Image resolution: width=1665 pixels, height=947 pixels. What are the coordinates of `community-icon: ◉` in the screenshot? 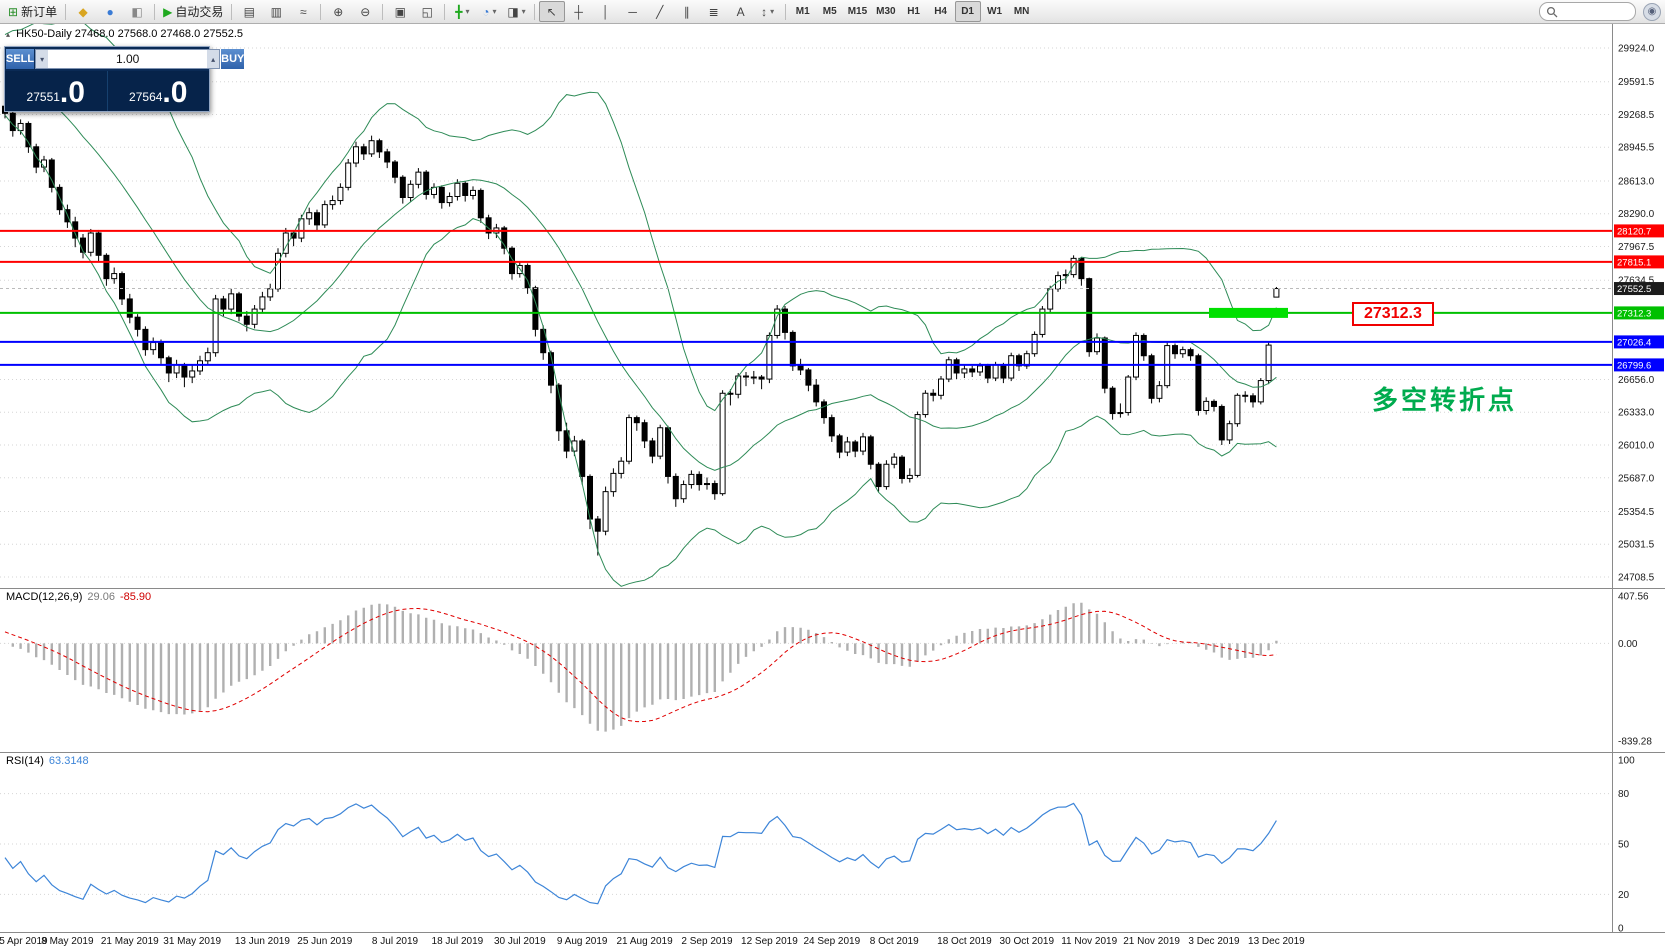 It's located at (1652, 11).